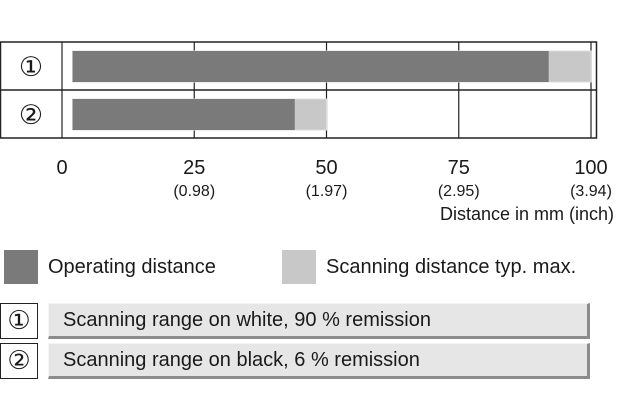 The image size is (620, 420). I want to click on legend-item-operating: Operating distance, so click(110, 267).